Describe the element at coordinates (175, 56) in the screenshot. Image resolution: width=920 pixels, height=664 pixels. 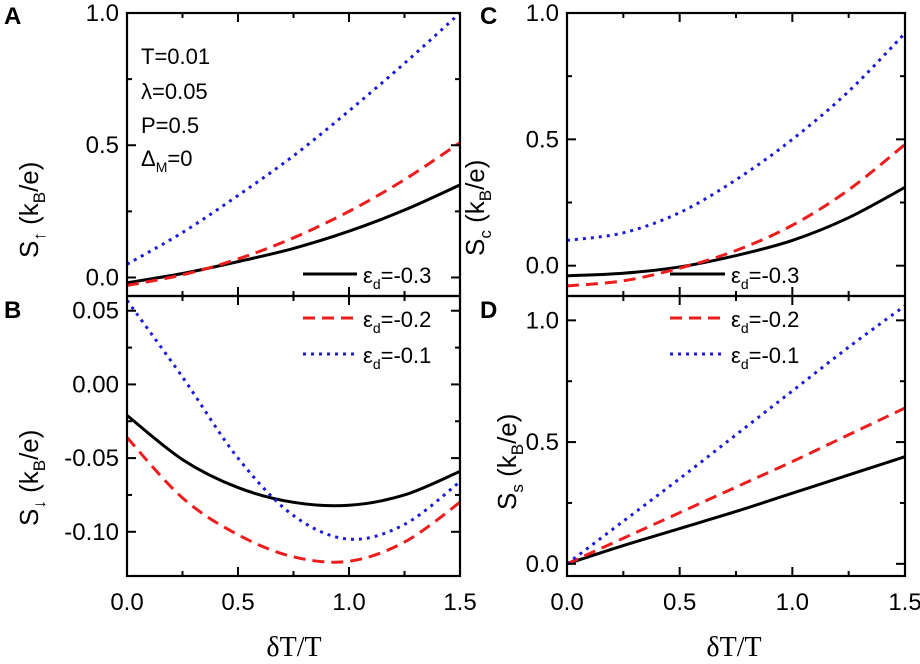
I see `param-t: T=0.01` at that location.